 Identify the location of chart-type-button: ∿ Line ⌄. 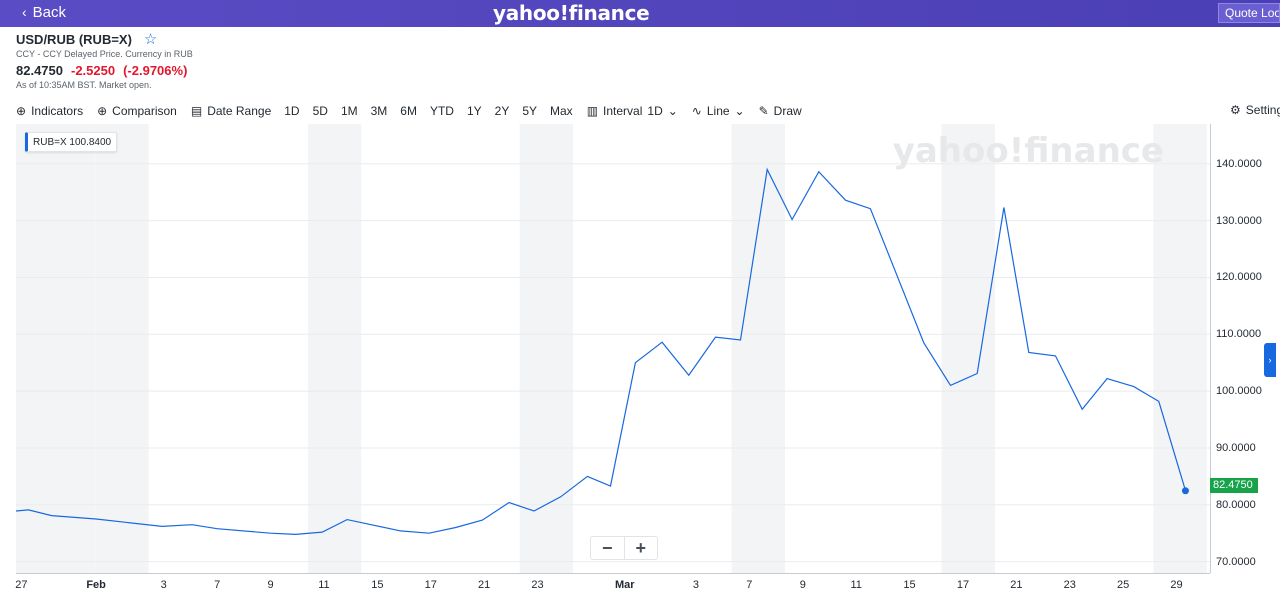
(718, 111).